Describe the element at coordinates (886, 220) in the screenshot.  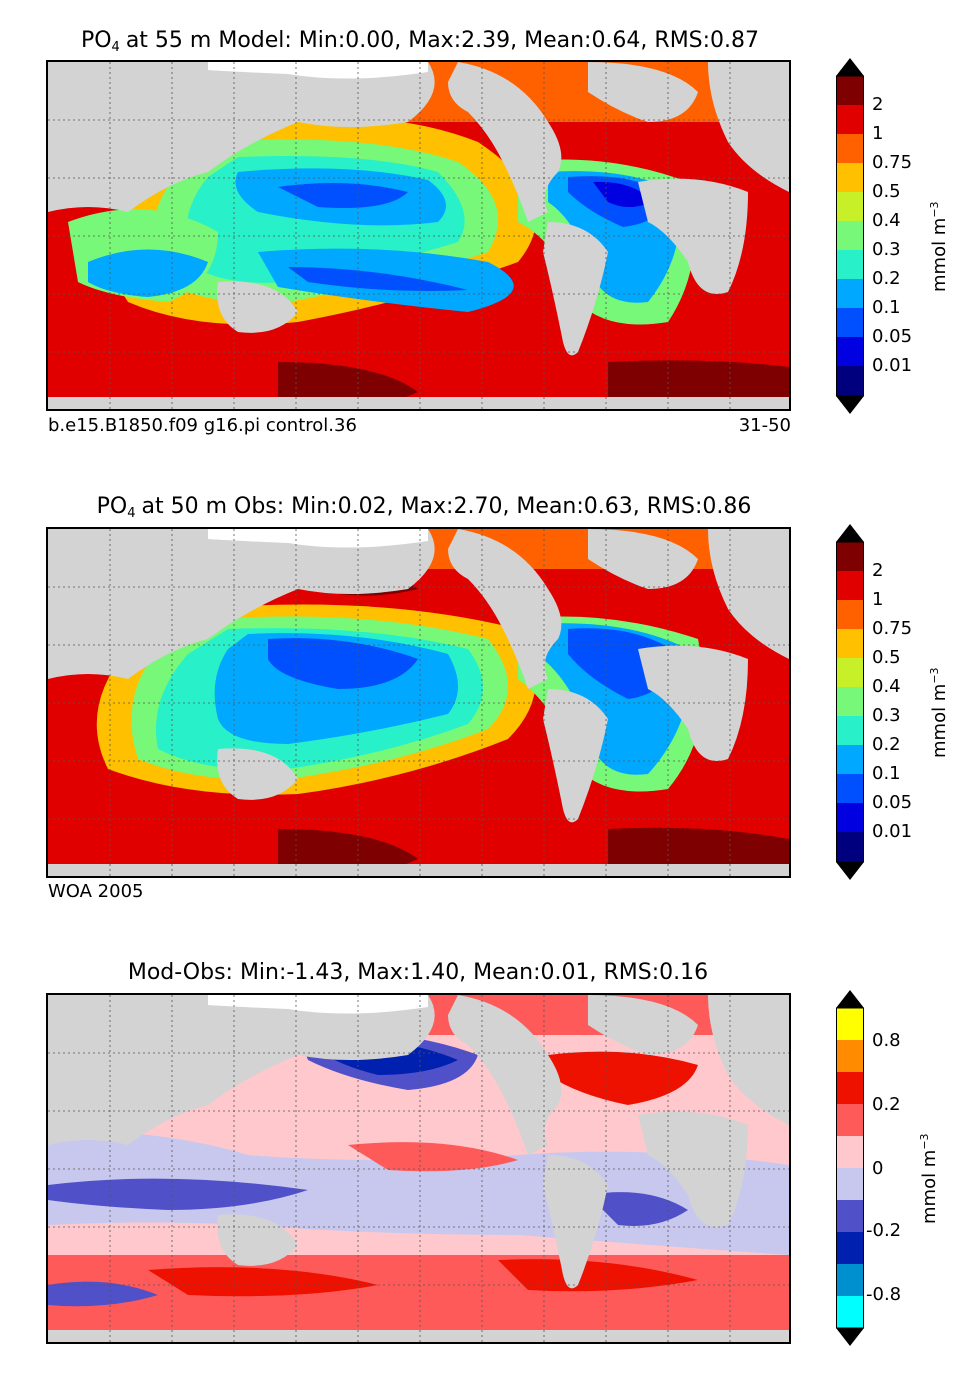
I see `cb1-label-4: 0.4` at that location.